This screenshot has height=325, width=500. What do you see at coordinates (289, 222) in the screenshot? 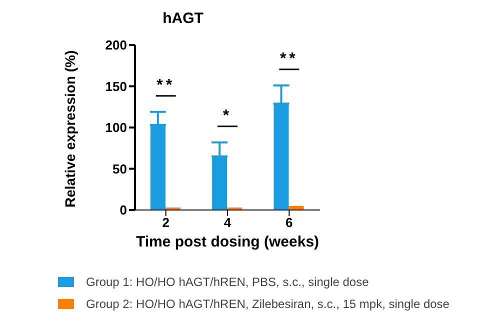
I see `x-tick-label: 6` at bounding box center [289, 222].